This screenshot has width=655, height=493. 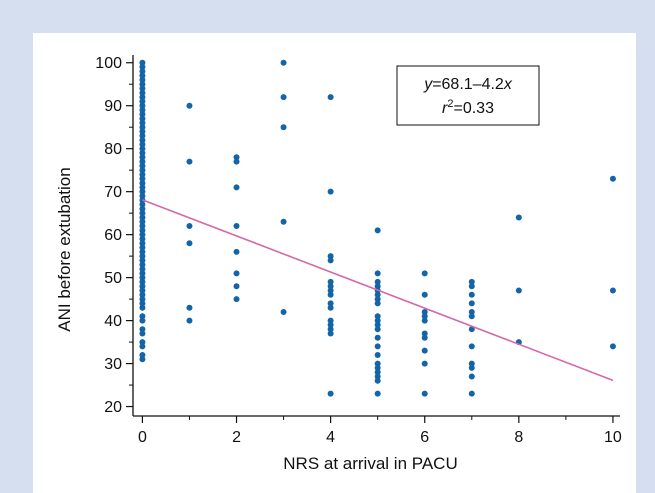 What do you see at coordinates (370, 463) in the screenshot?
I see `x-axis-title: NRS at arrival in PACU` at bounding box center [370, 463].